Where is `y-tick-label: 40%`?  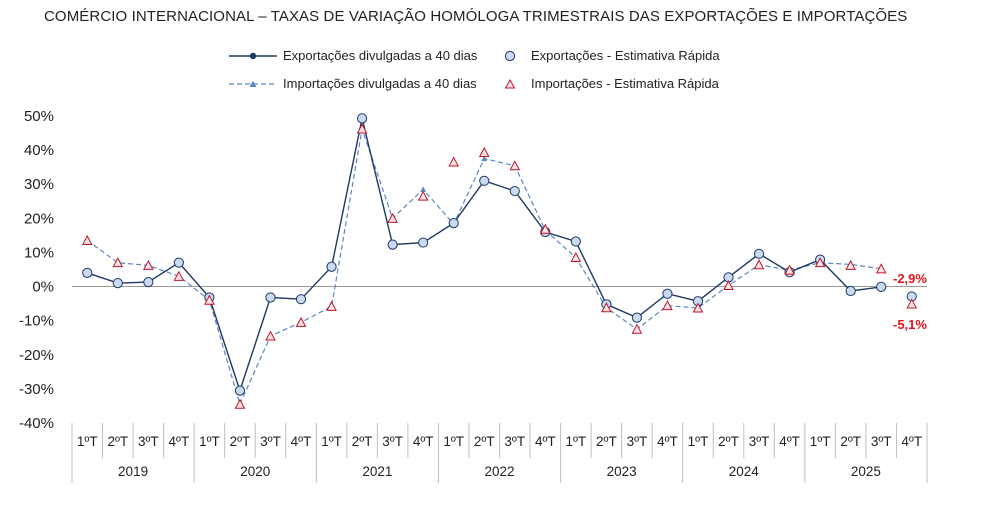
y-tick-label: 40% is located at coordinates (39, 150).